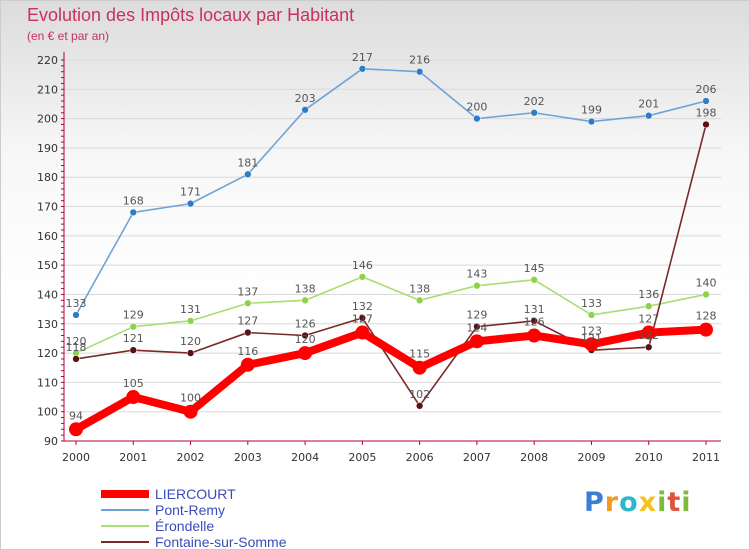  I want to click on data-point-erondelle-2009, so click(591, 315).